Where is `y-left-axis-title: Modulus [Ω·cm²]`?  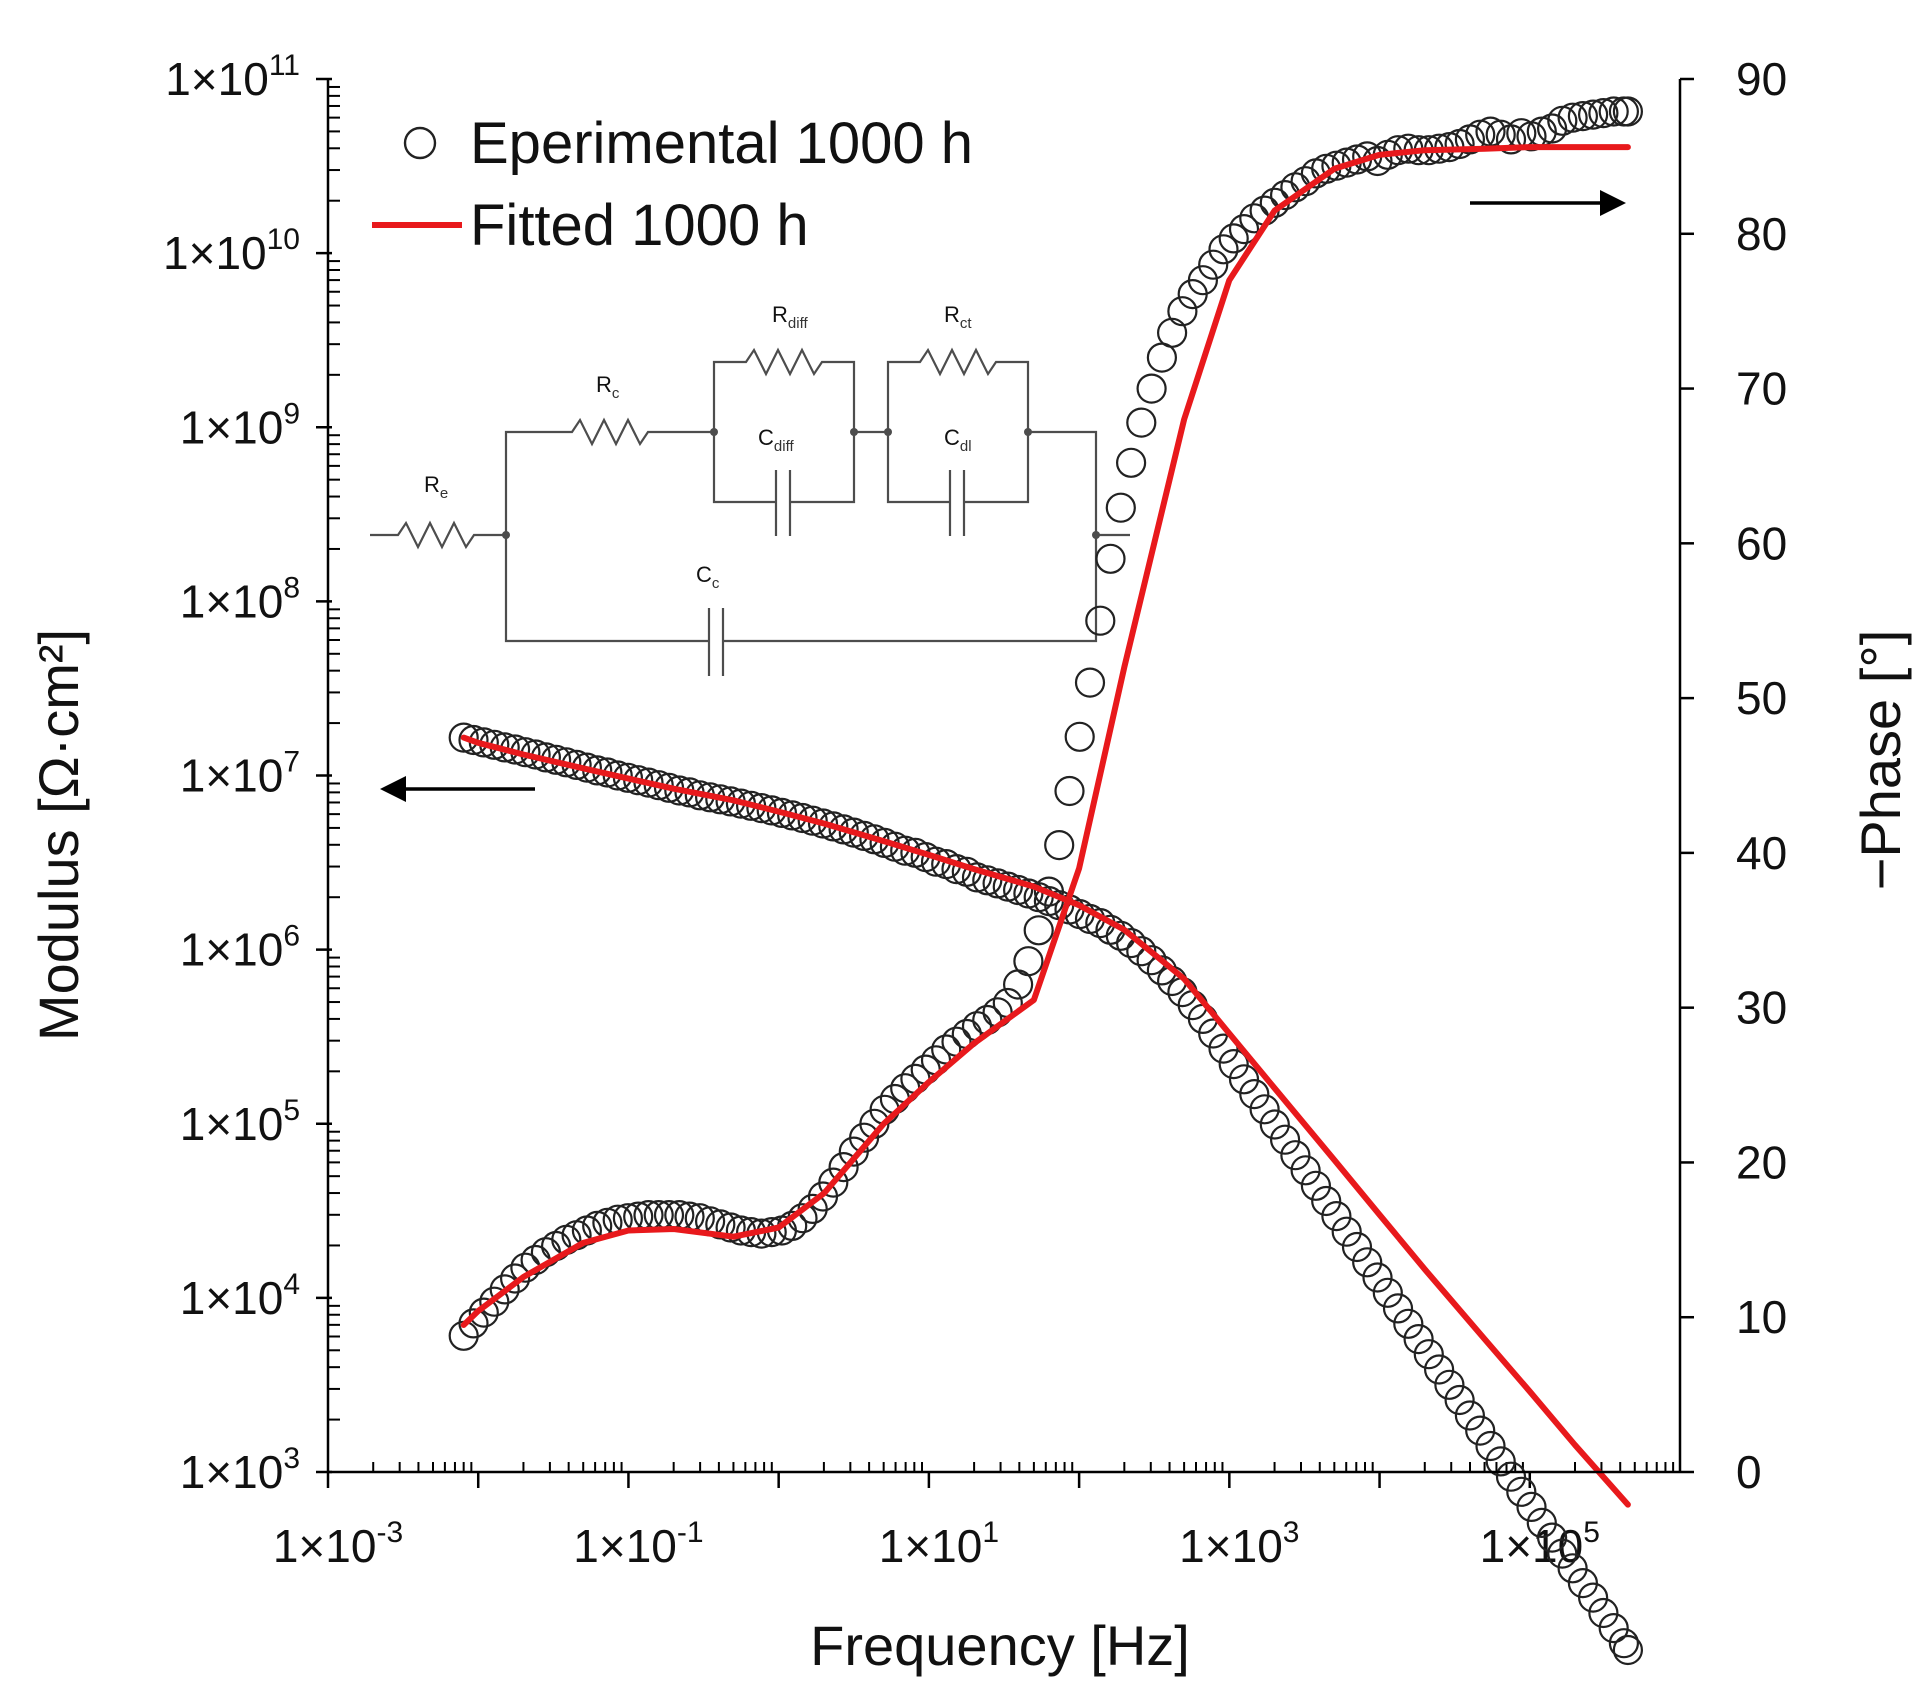 y-left-axis-title: Modulus [Ω·cm²] is located at coordinates (58, 835).